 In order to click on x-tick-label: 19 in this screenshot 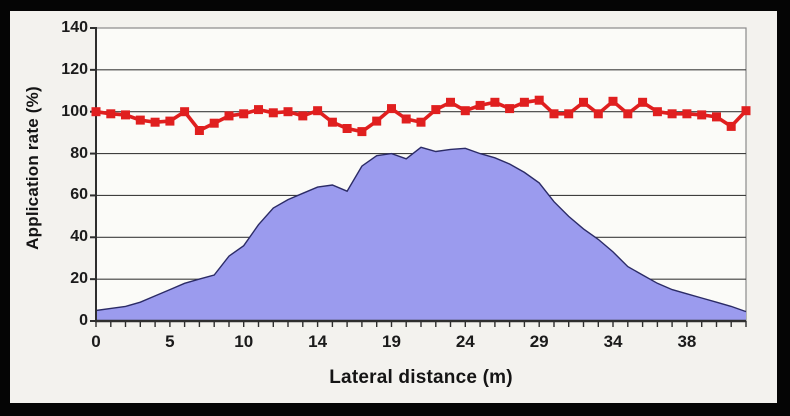, I will do `click(391, 341)`.